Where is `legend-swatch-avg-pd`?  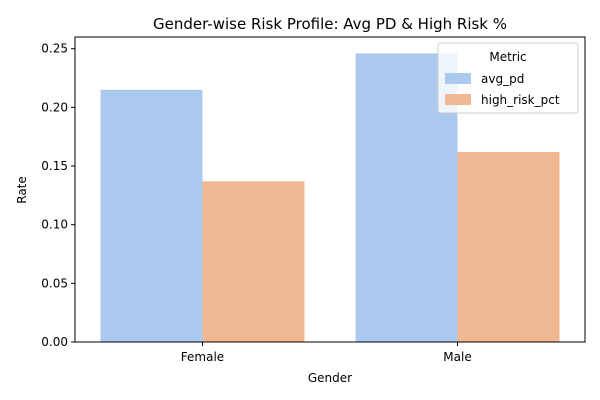 legend-swatch-avg-pd is located at coordinates (458, 78).